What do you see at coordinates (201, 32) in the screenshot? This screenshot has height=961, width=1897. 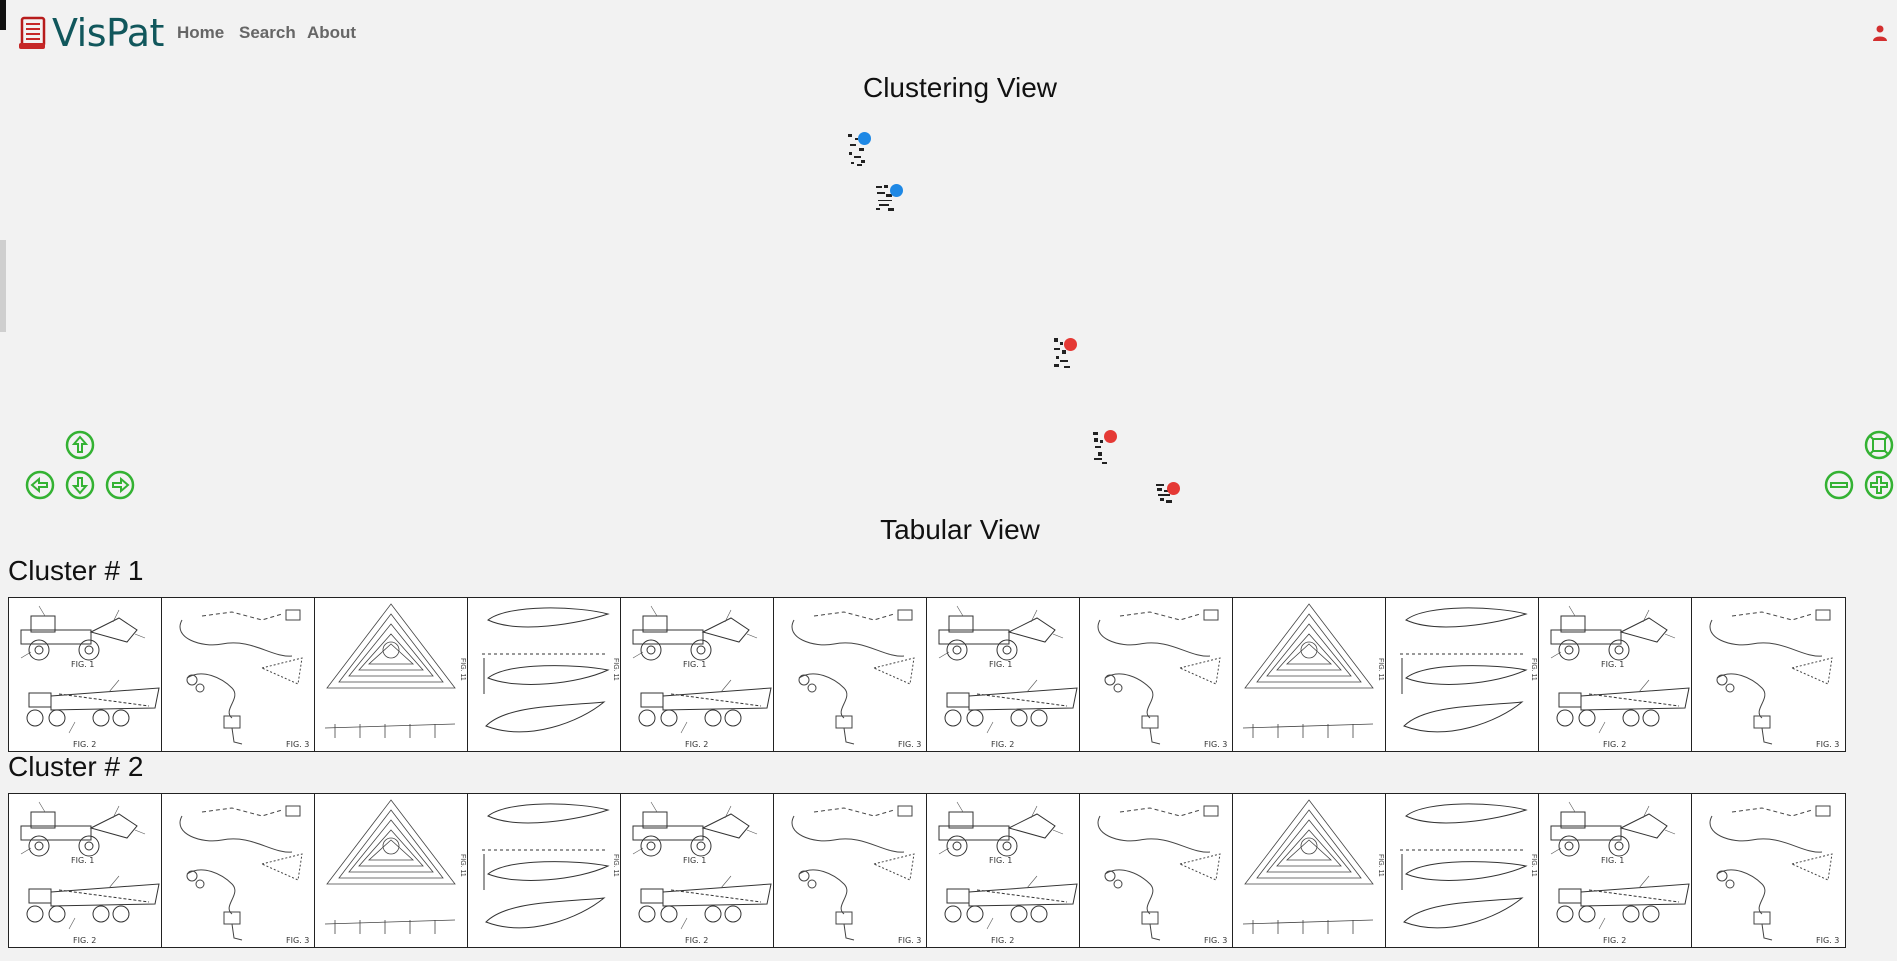 I see `nav-home-link: Home` at bounding box center [201, 32].